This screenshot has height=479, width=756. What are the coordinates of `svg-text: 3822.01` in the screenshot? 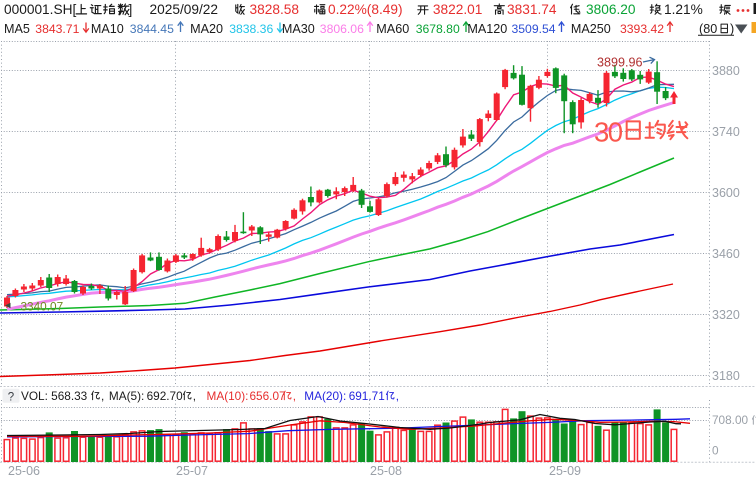 It's located at (457, 9).